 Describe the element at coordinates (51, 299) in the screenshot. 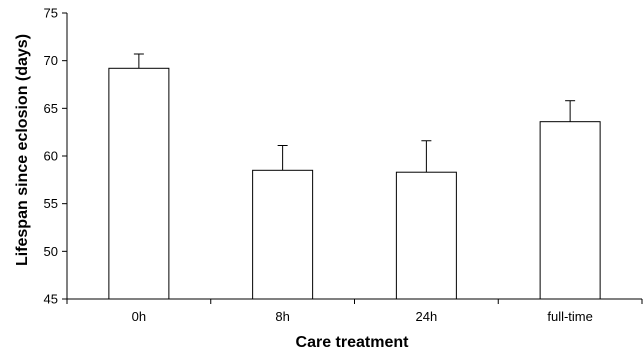

I see `y-tick-label: 45` at that location.